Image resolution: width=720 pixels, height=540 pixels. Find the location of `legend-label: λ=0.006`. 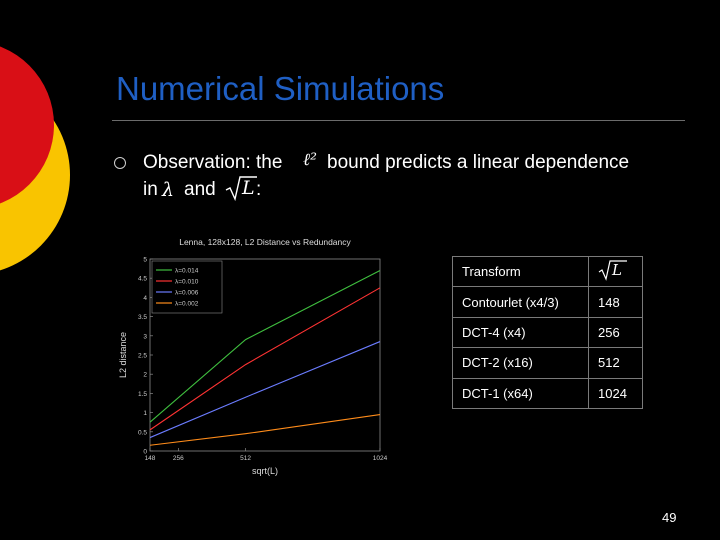

legend-label: λ=0.006 is located at coordinates (187, 293).